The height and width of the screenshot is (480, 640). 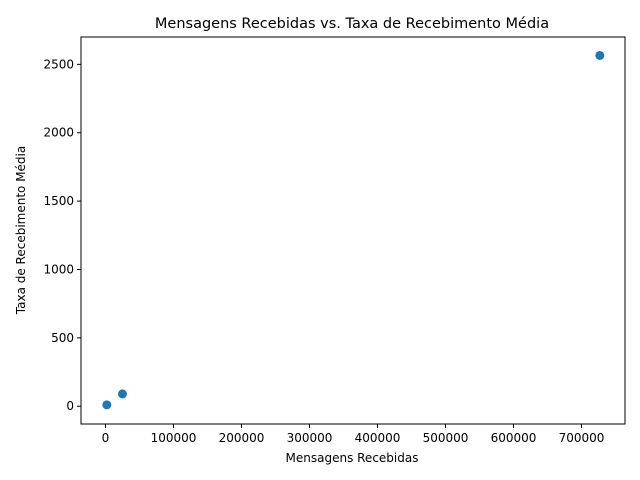 I want to click on x-tick-label: 0, so click(x=106, y=438).